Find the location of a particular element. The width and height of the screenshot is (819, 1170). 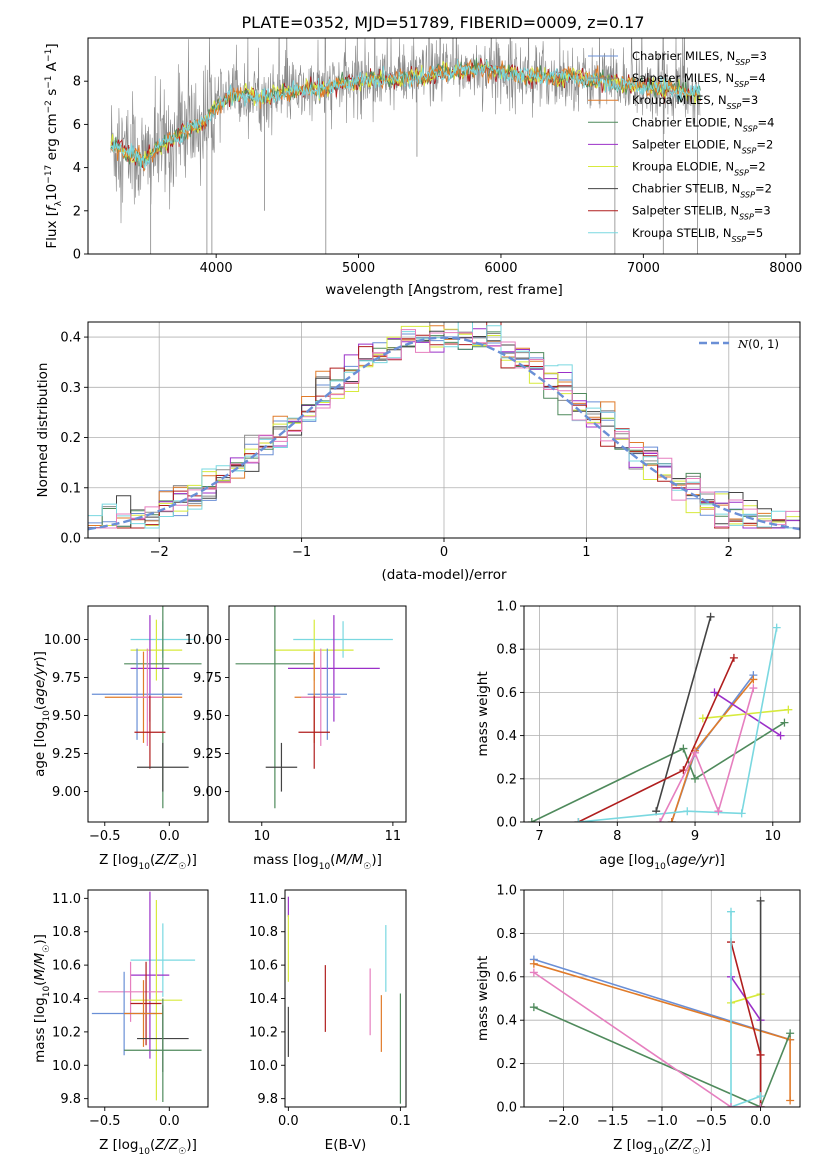

y-tick-label: 10.8 is located at coordinates (66, 932).